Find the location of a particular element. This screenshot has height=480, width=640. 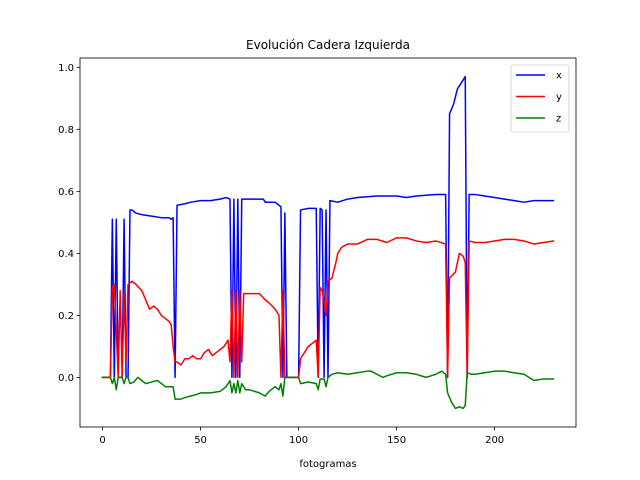

x-tick-label: 100 is located at coordinates (298, 440).